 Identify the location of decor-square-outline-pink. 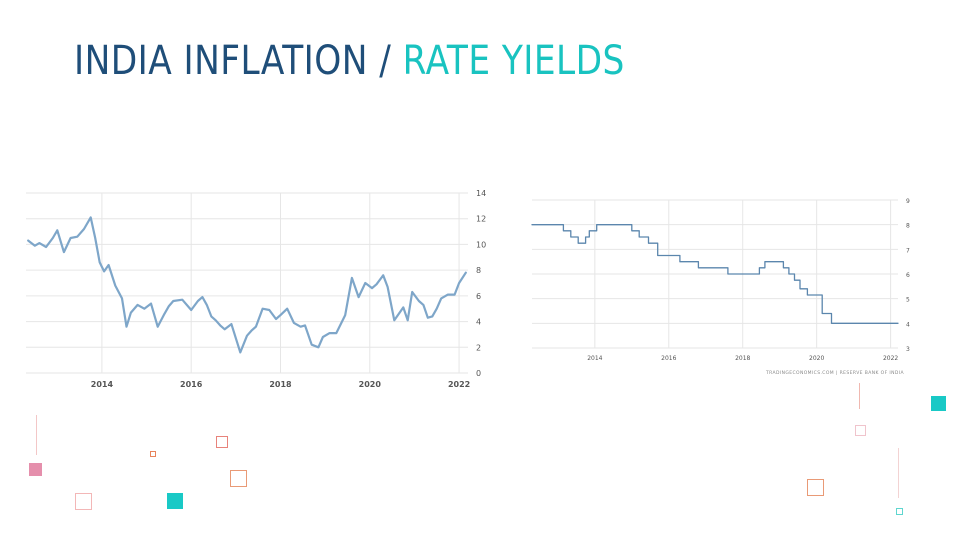
(83, 501).